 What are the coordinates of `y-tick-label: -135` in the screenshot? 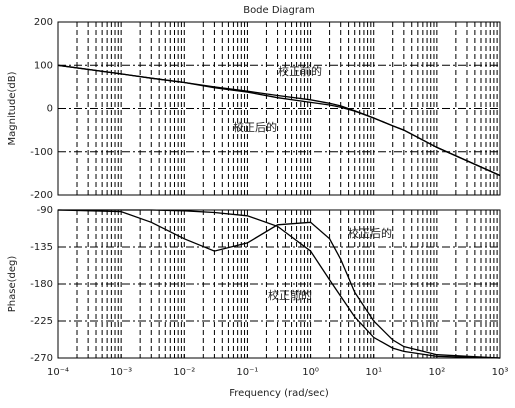 It's located at (41, 247).